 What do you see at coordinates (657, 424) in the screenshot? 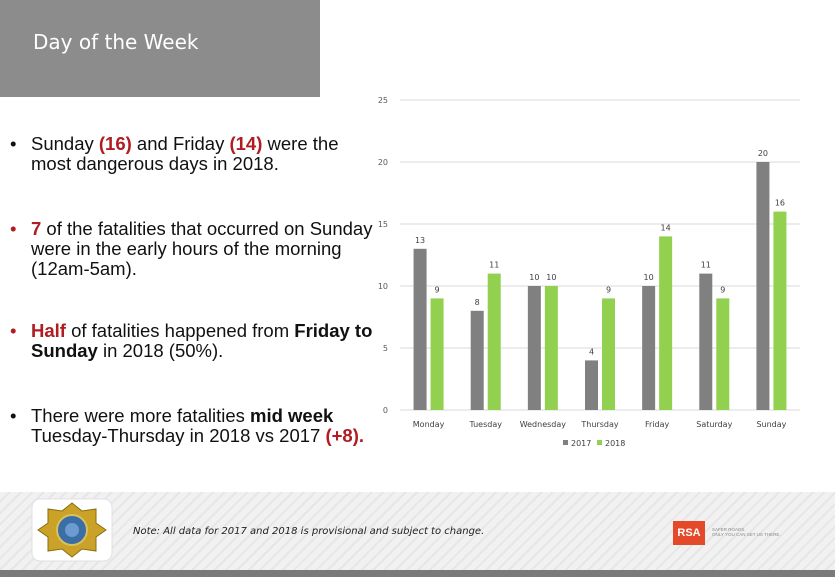
I see `x-tick-label: Friday` at bounding box center [657, 424].